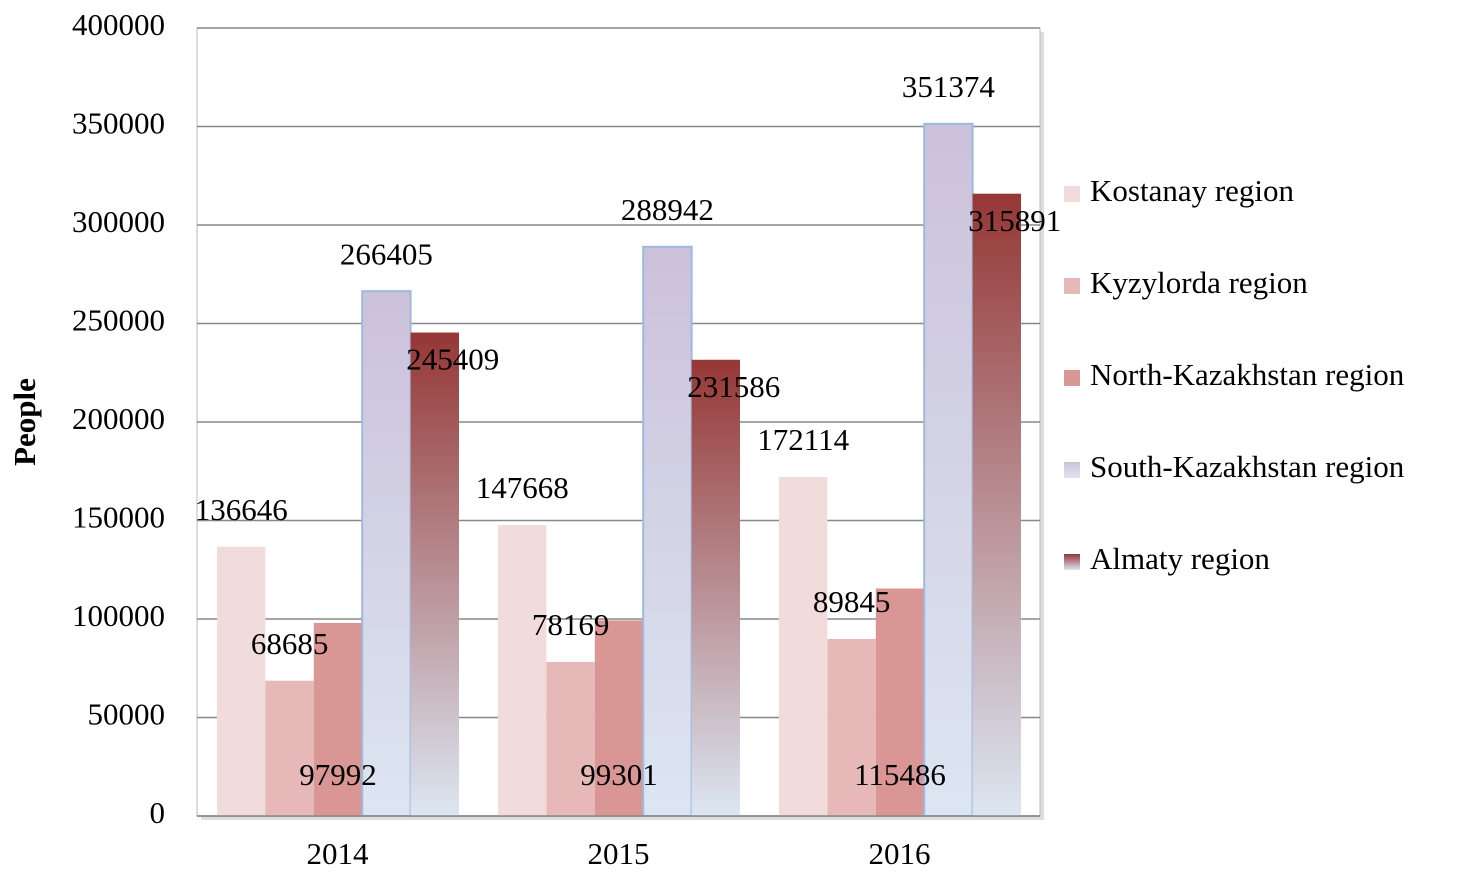 Image resolution: width=1462 pixels, height=872 pixels. What do you see at coordinates (118, 320) in the screenshot?
I see `y-tick-label: 250000` at bounding box center [118, 320].